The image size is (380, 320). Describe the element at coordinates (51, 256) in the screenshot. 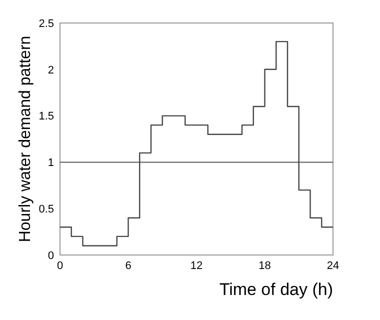

I see `y-tick-label: 0` at that location.